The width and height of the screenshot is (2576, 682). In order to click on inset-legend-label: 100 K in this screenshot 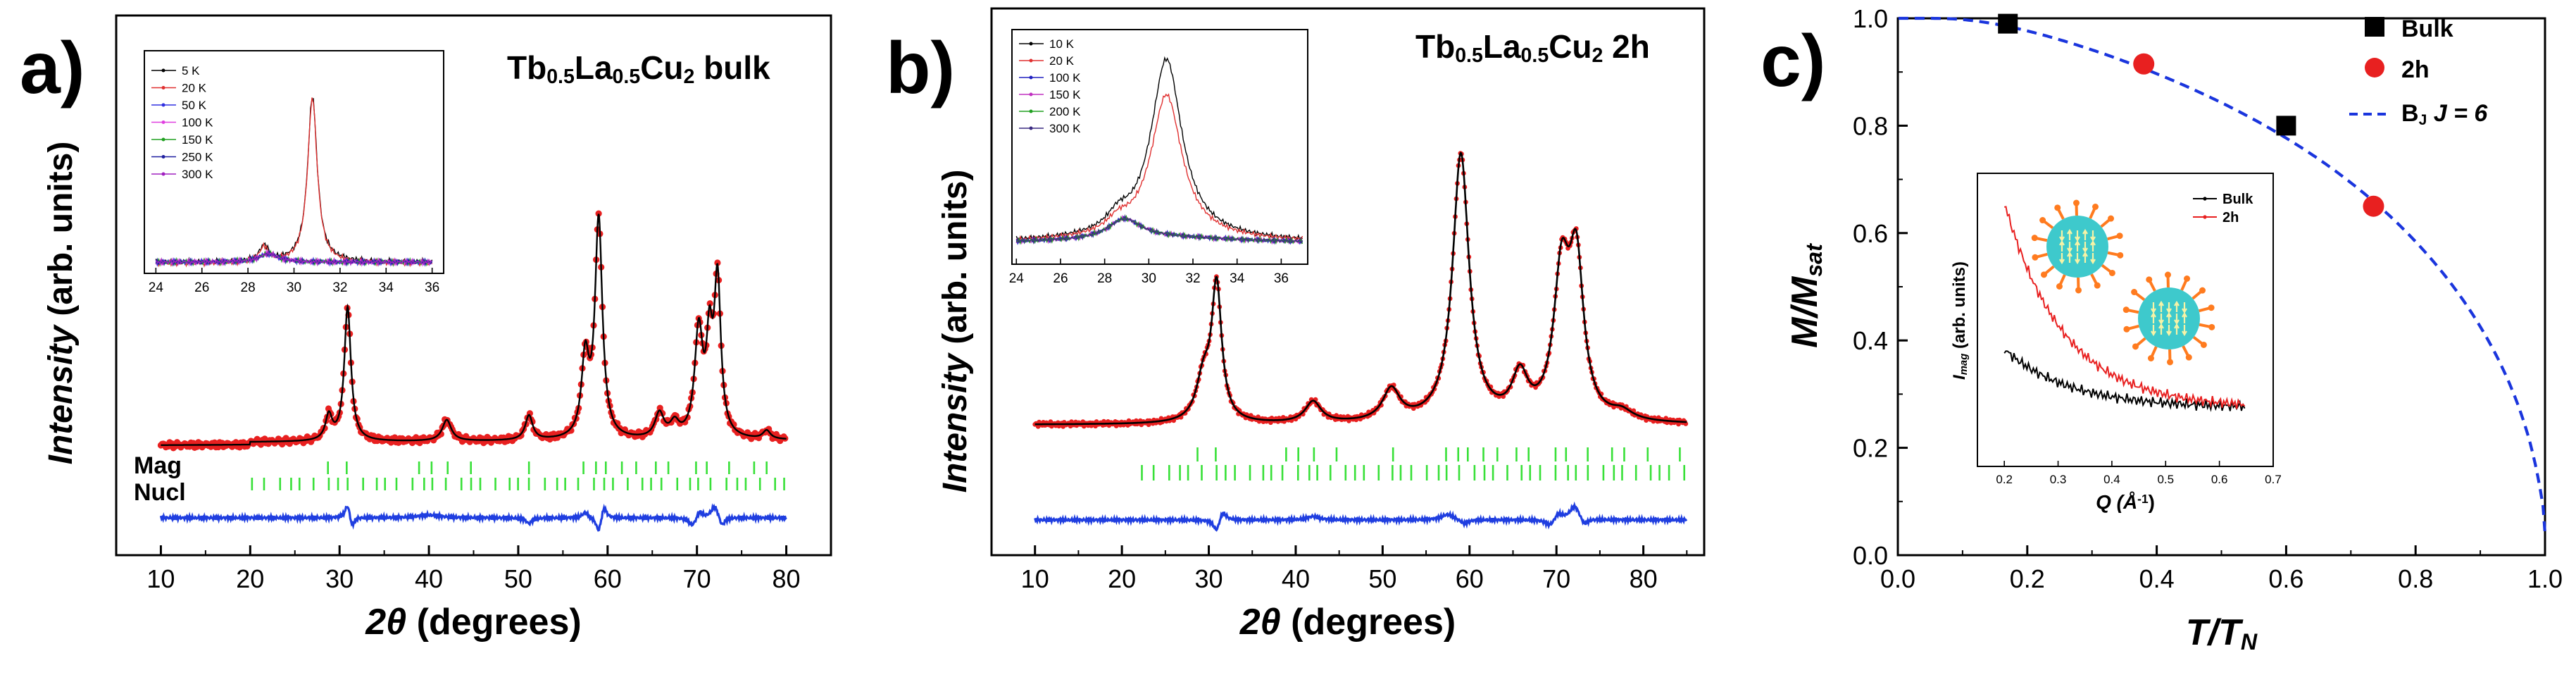, I will do `click(1065, 78)`.